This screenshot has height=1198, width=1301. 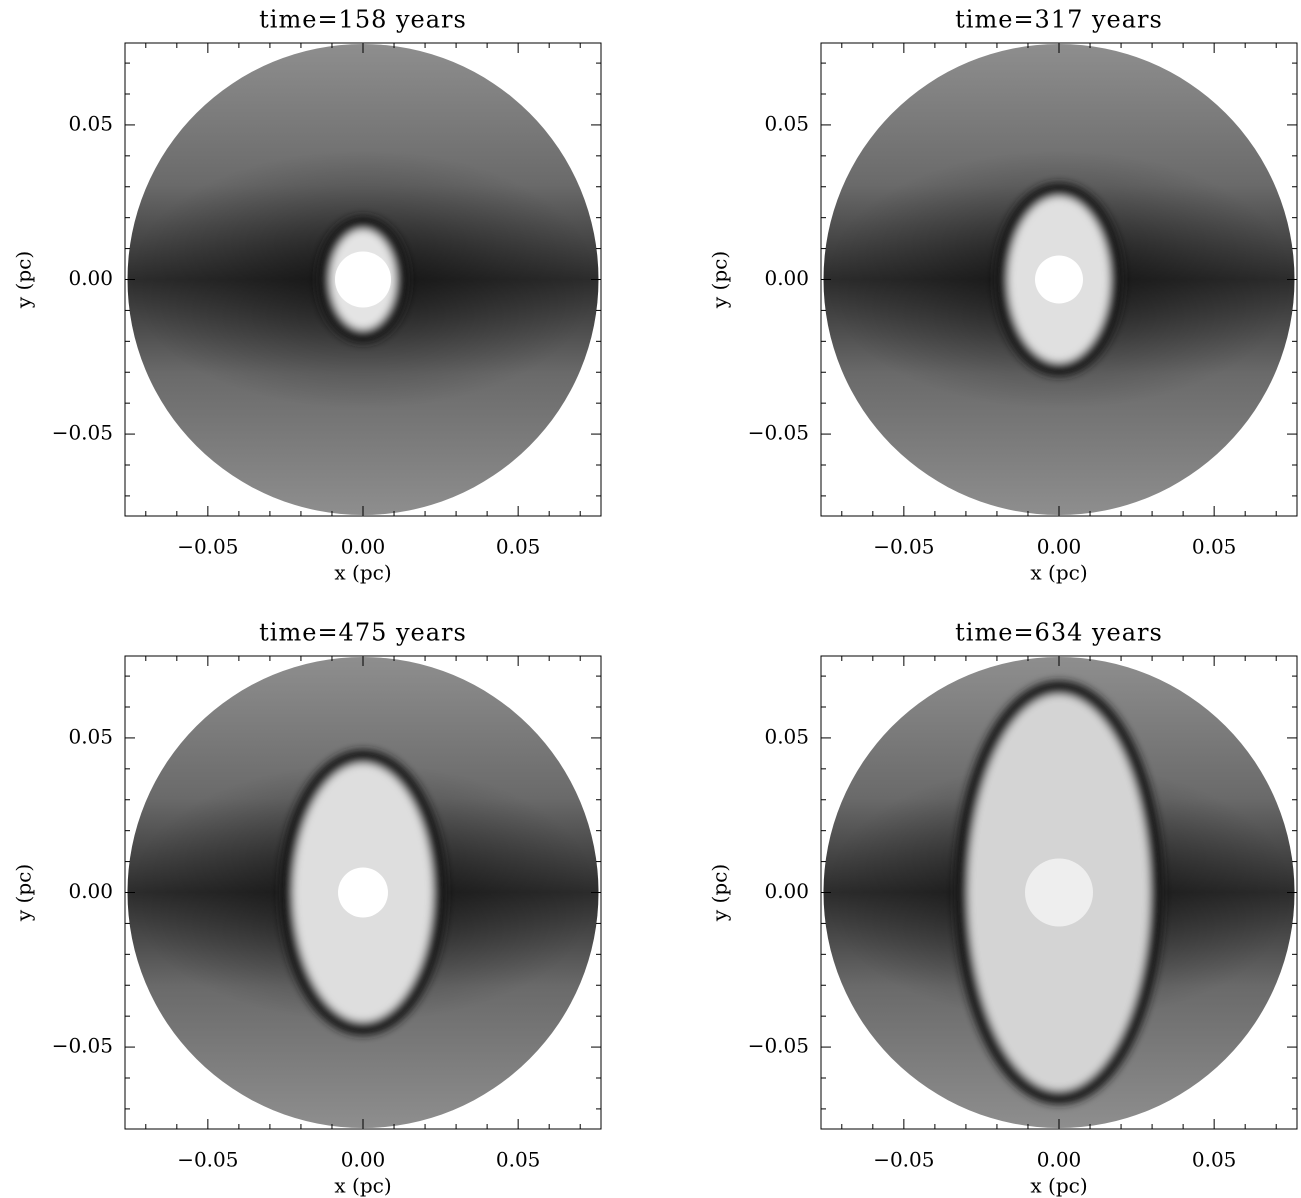 I want to click on panel-title: time=317 years, so click(x=1059, y=20).